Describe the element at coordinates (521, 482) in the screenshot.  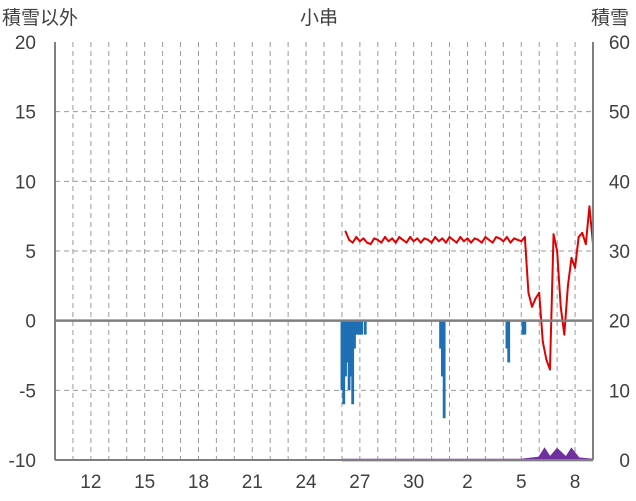
I see `x-tick-label: 5` at that location.